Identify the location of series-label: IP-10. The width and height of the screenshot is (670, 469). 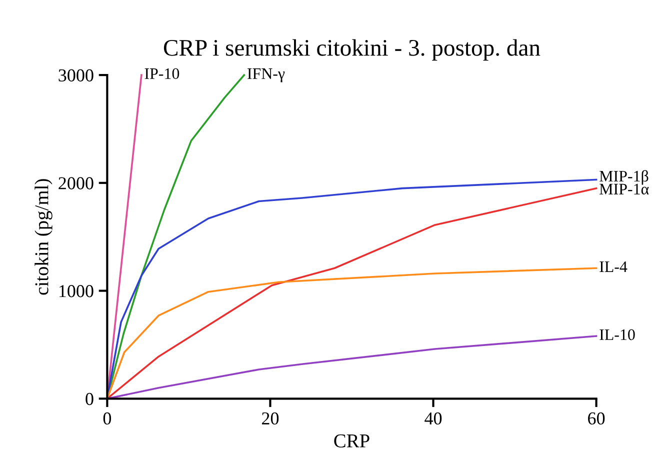
(162, 74).